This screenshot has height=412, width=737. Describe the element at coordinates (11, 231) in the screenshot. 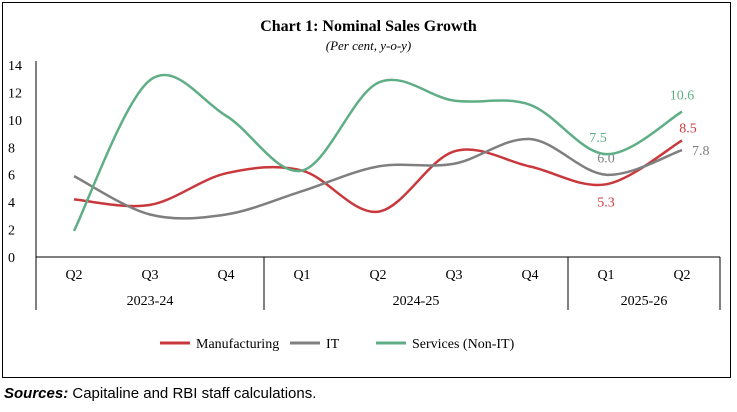

I see `y-tick-label: 2` at that location.